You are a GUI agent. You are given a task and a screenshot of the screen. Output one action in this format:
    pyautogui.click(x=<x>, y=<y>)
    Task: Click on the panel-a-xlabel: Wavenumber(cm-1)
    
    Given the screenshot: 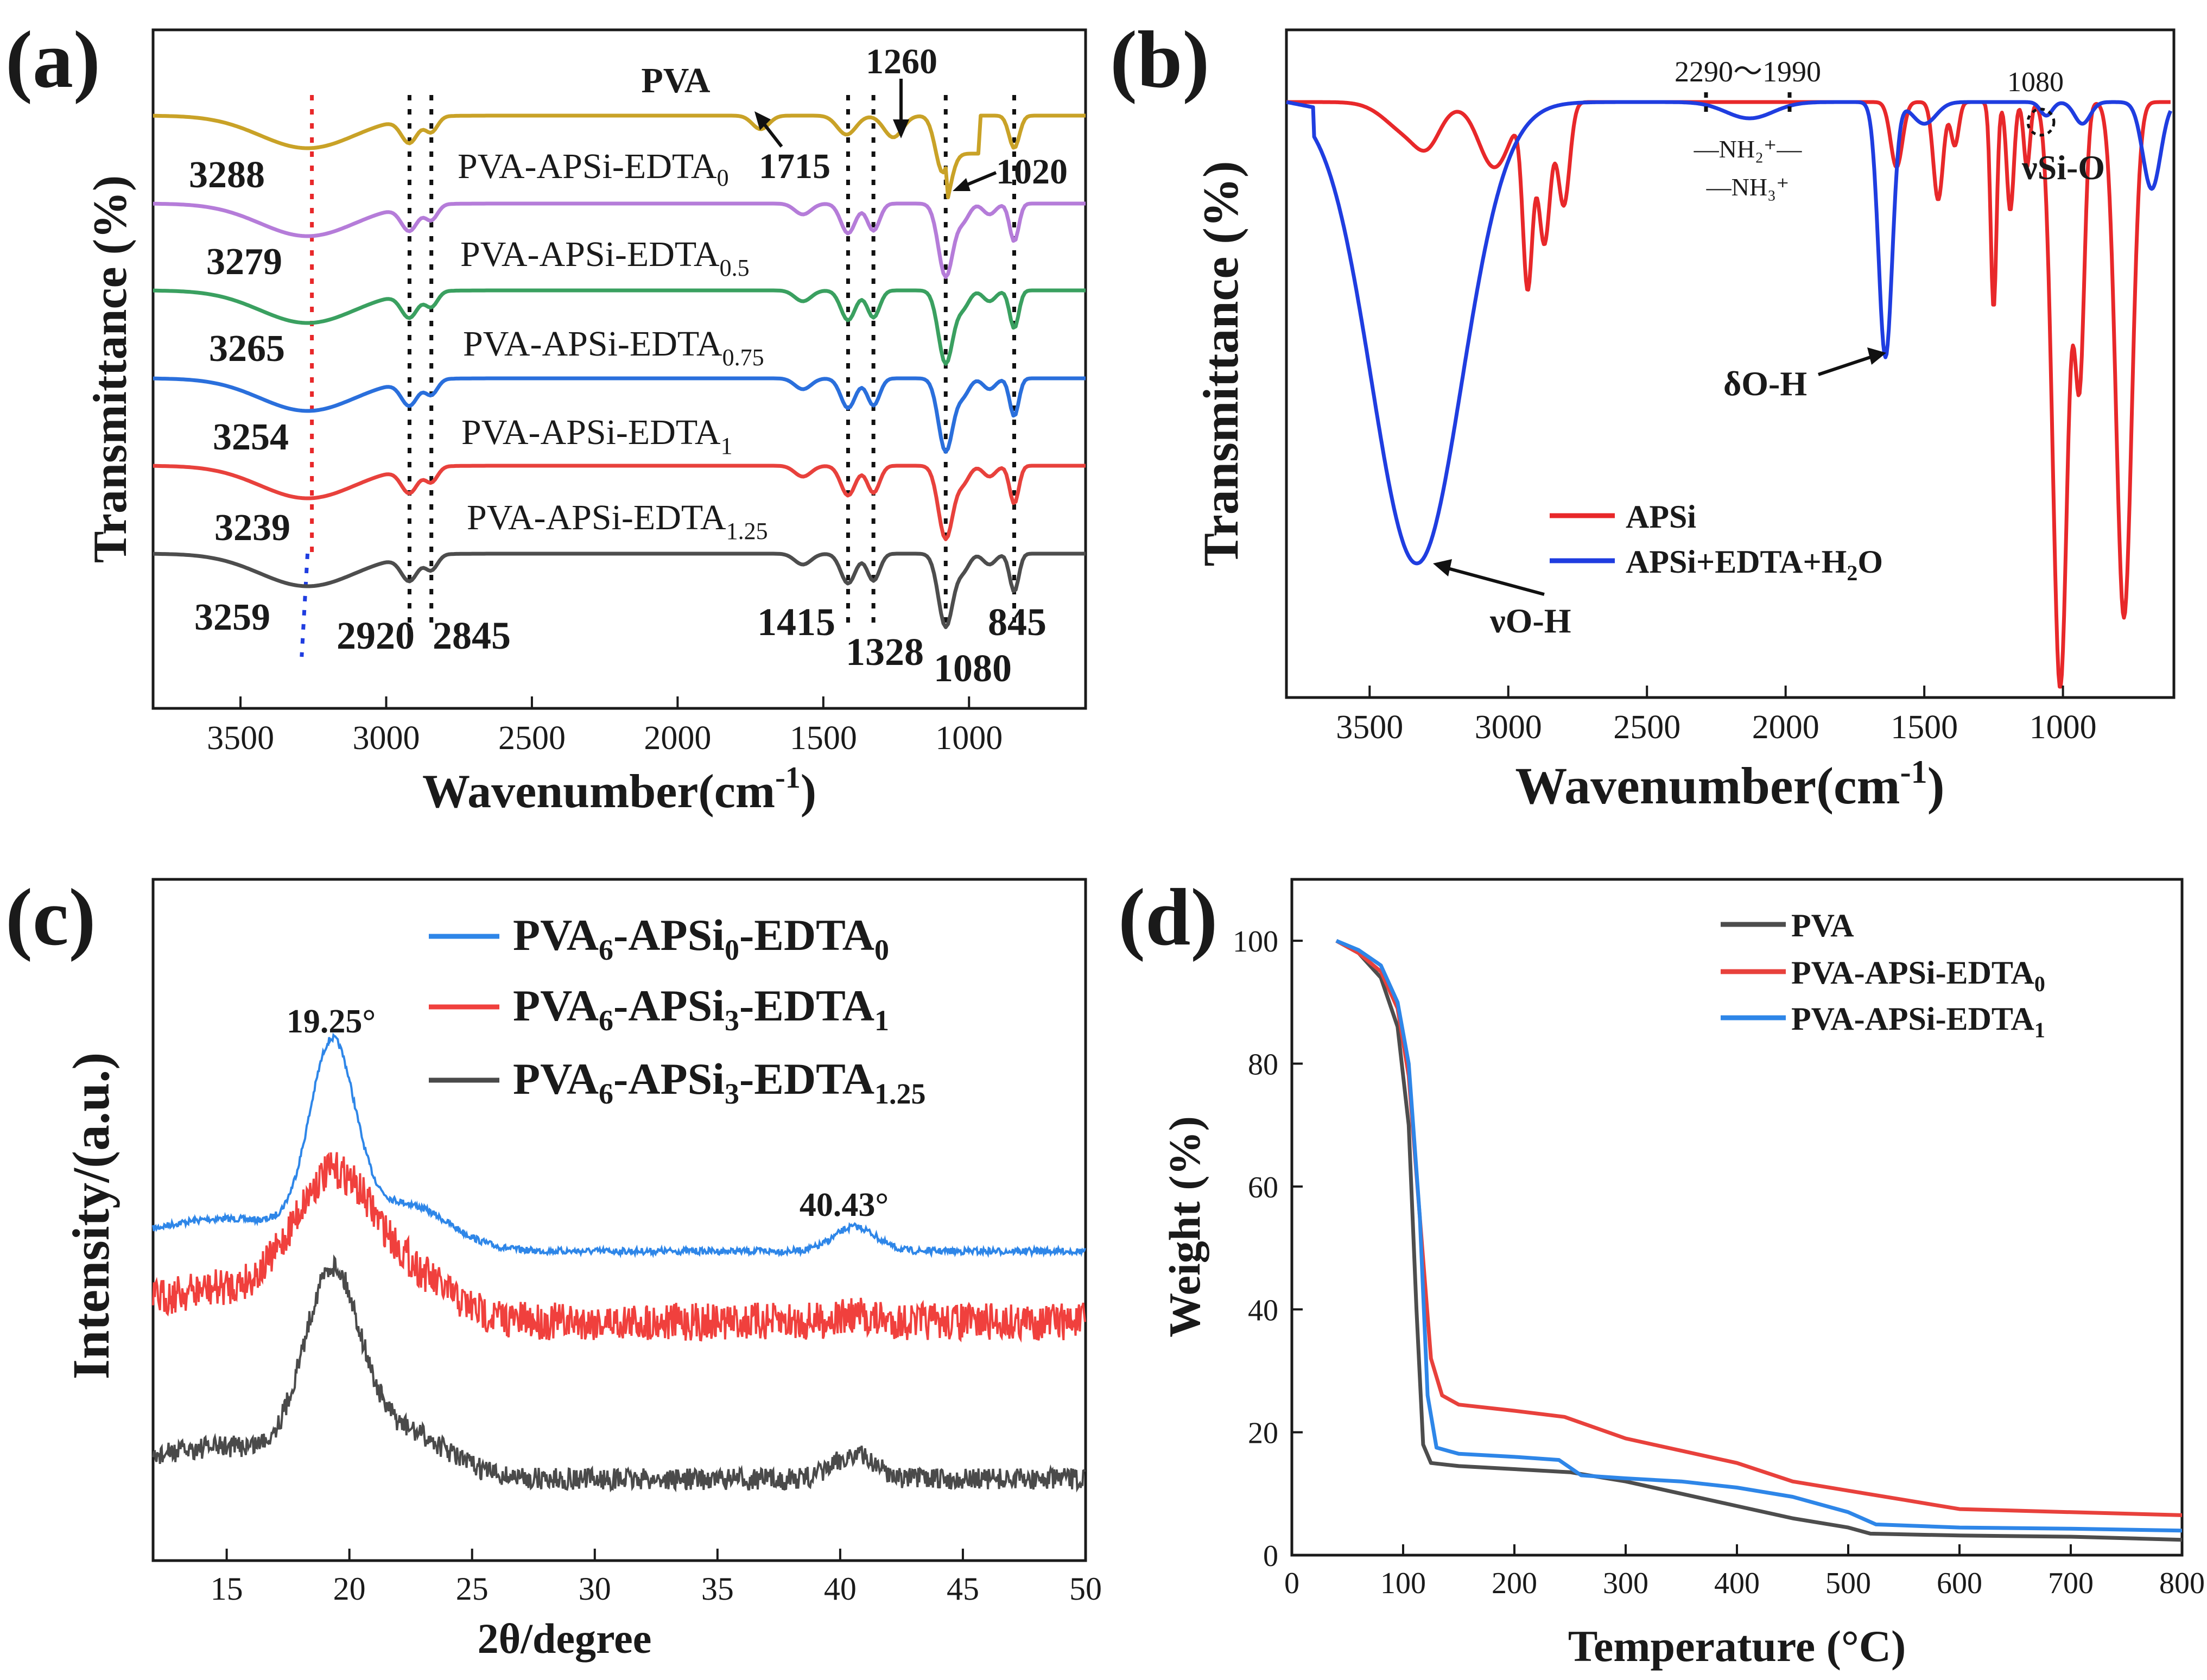 What is the action you would take?
    pyautogui.click(x=619, y=789)
    